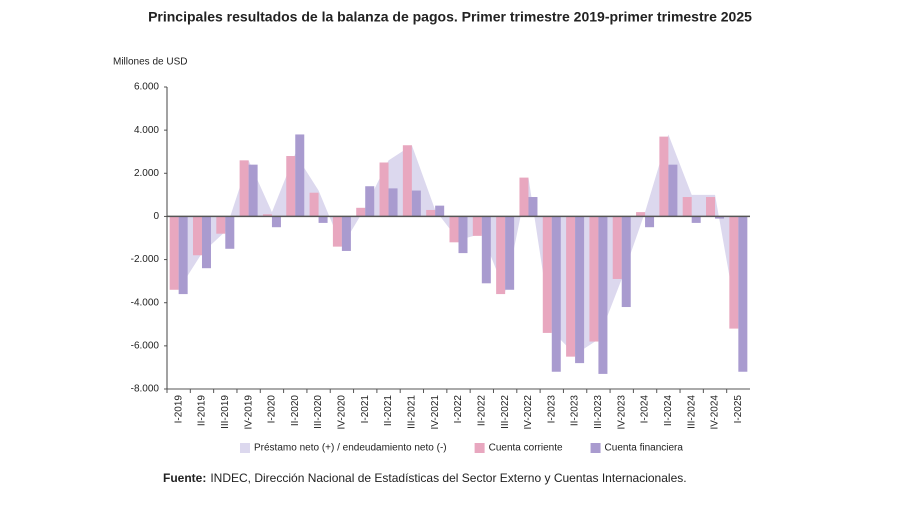 The width and height of the screenshot is (900, 510). Describe the element at coordinates (146, 87) in the screenshot. I see `y-tick-label: 6.000` at that location.